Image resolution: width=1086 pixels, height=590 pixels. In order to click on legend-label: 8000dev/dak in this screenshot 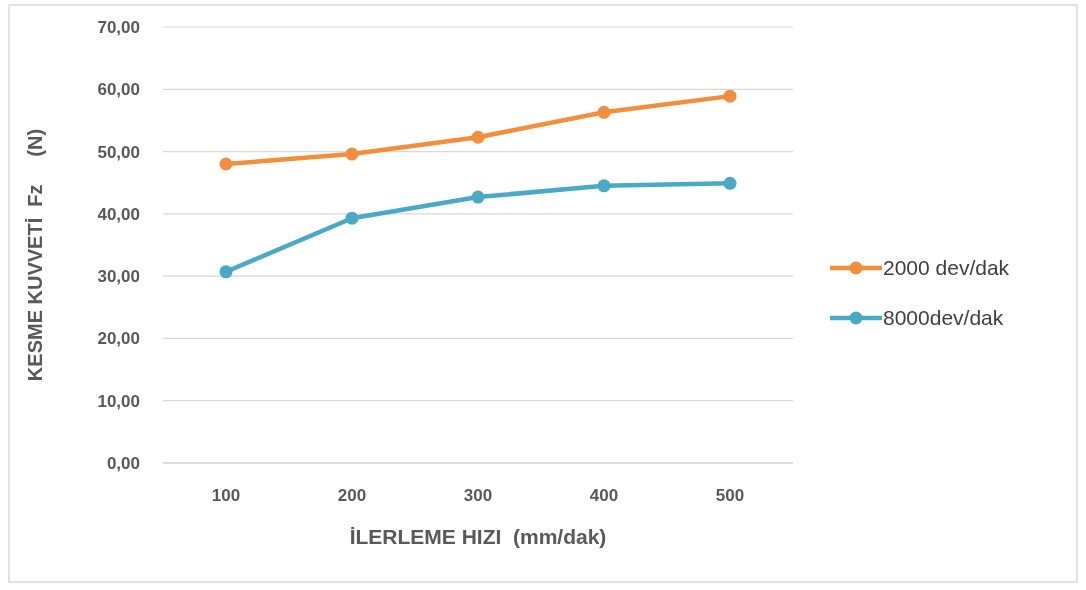, I will do `click(943, 318)`.